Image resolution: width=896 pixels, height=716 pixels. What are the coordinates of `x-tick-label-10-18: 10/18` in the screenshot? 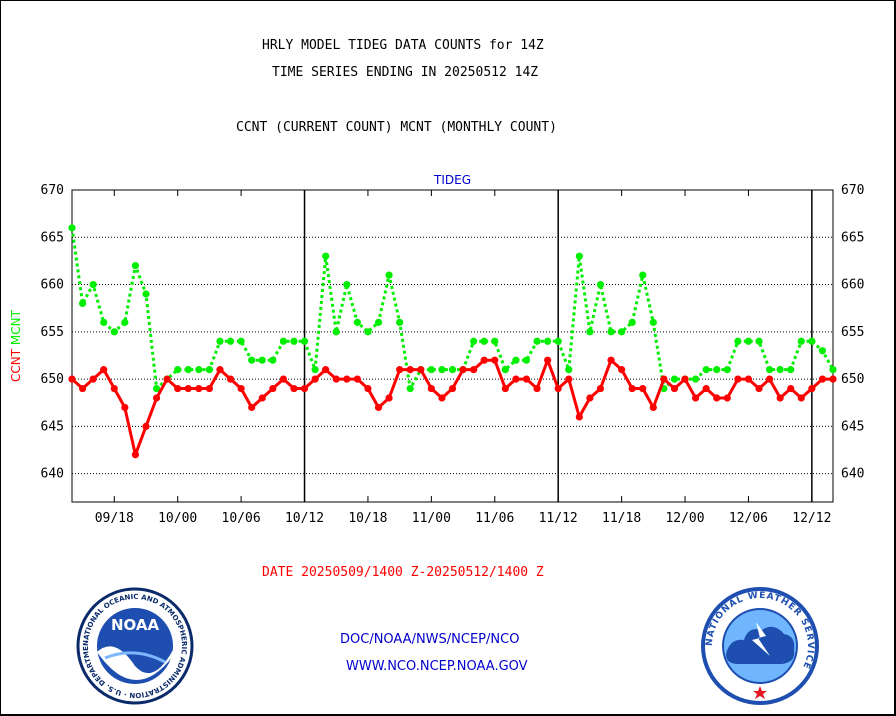 It's located at (367, 518).